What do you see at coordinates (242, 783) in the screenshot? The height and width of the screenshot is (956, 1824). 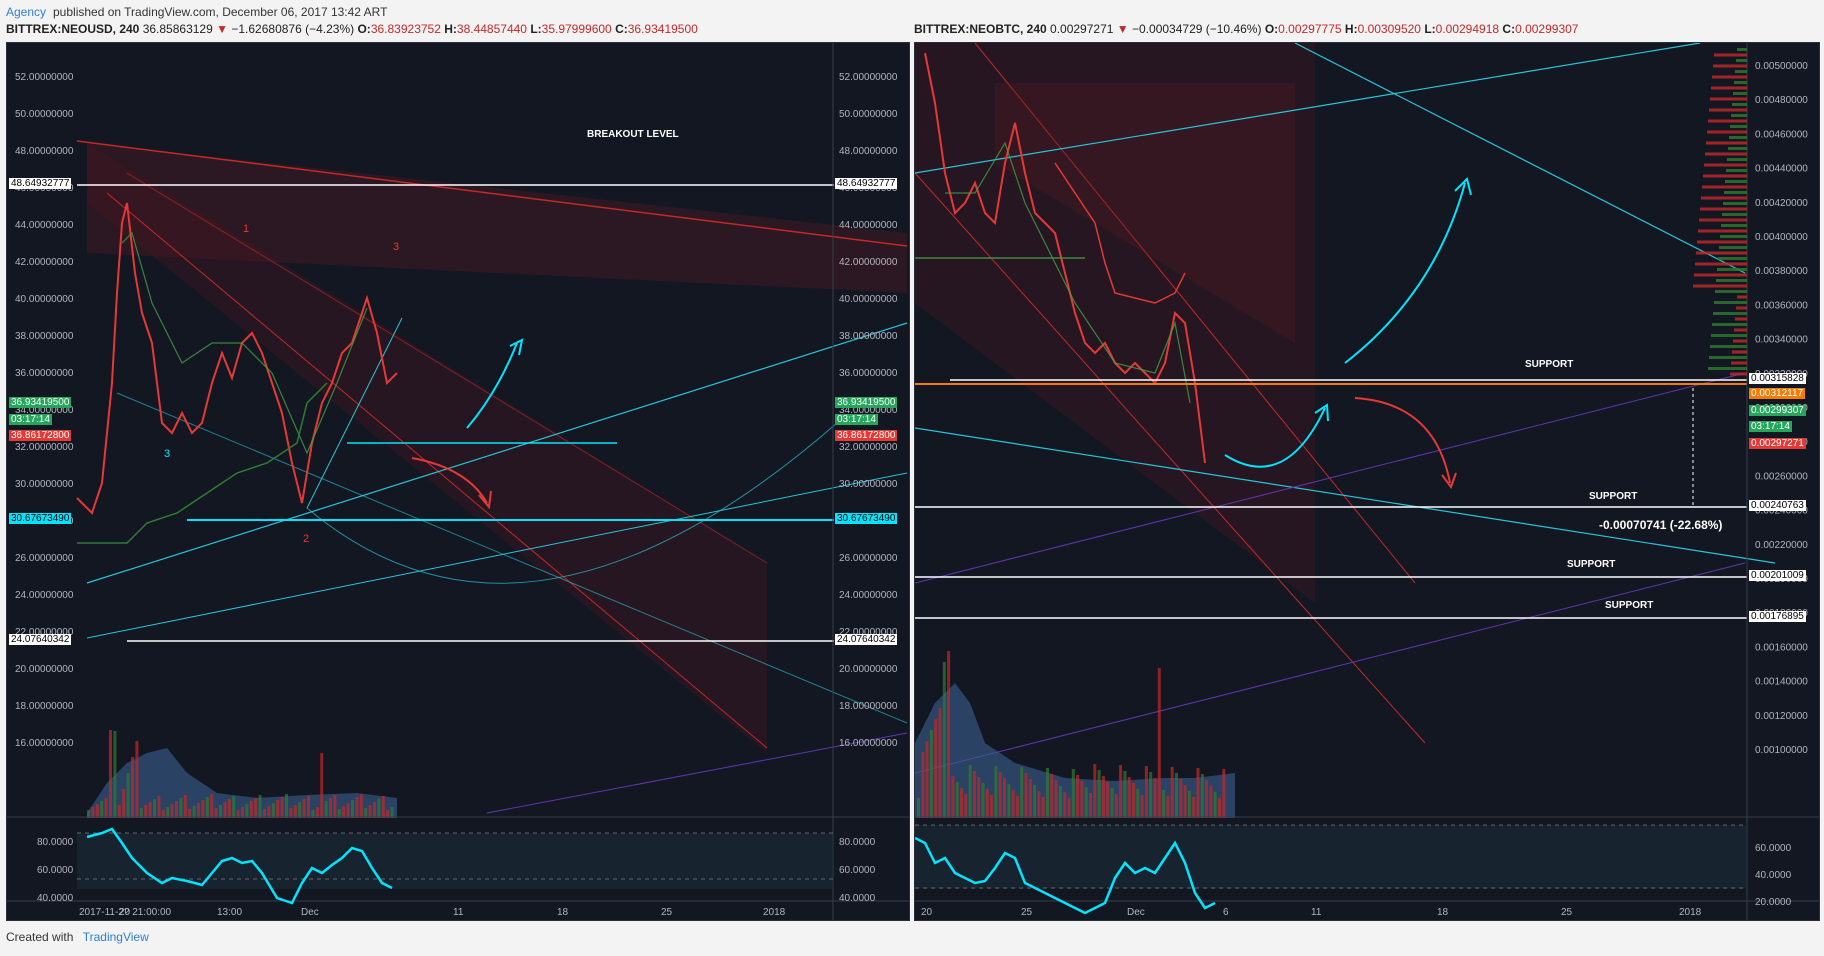 I see `volume-area` at bounding box center [242, 783].